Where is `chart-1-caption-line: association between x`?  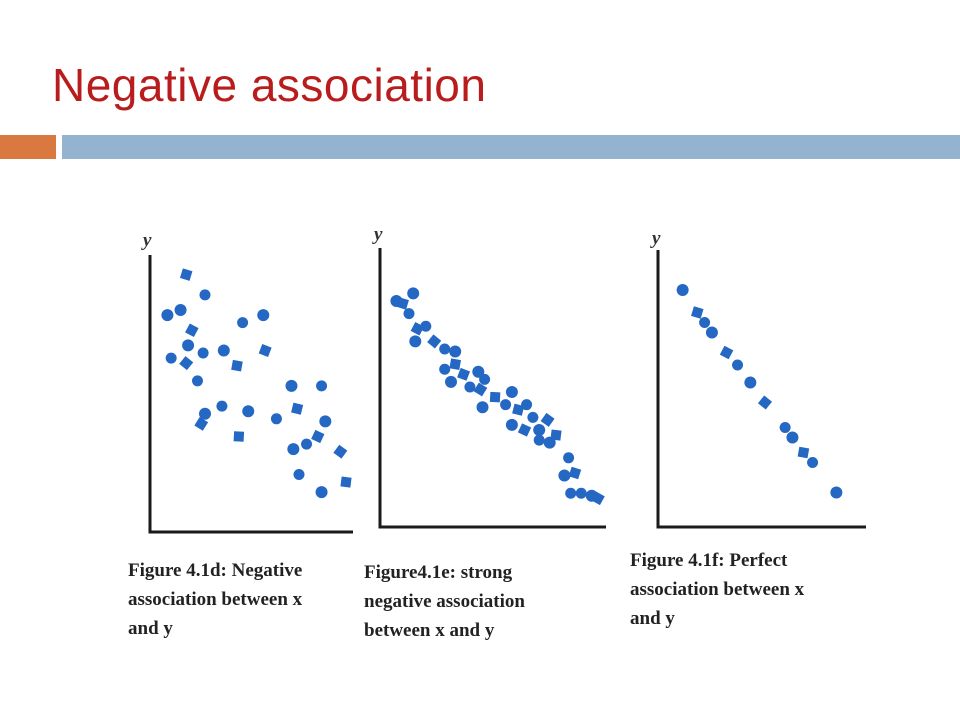 chart-1-caption-line: association between x is located at coordinates (215, 599).